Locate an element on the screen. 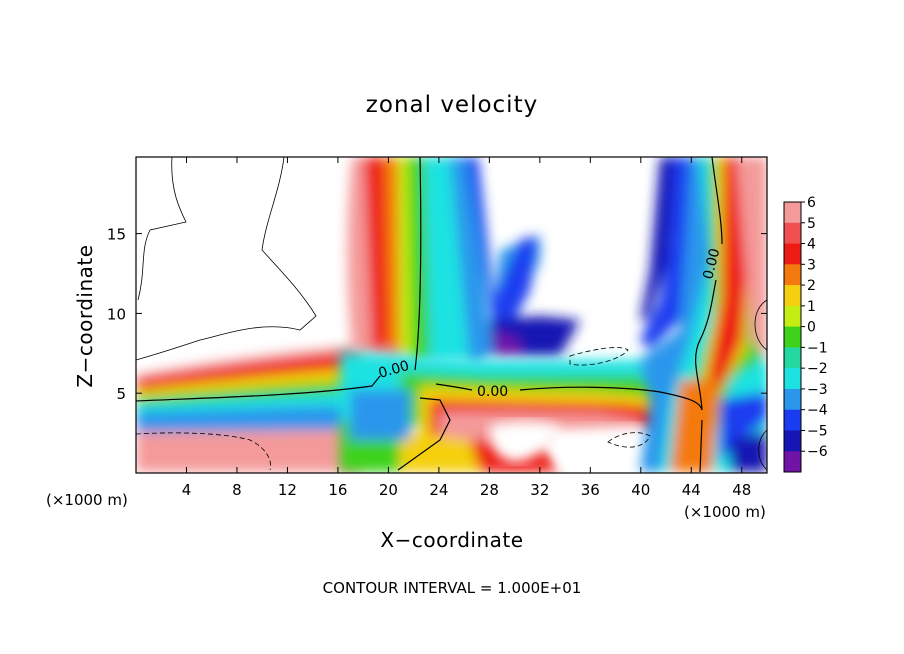 This screenshot has width=904, height=654. zero-contour-lower is located at coordinates (550, 435).